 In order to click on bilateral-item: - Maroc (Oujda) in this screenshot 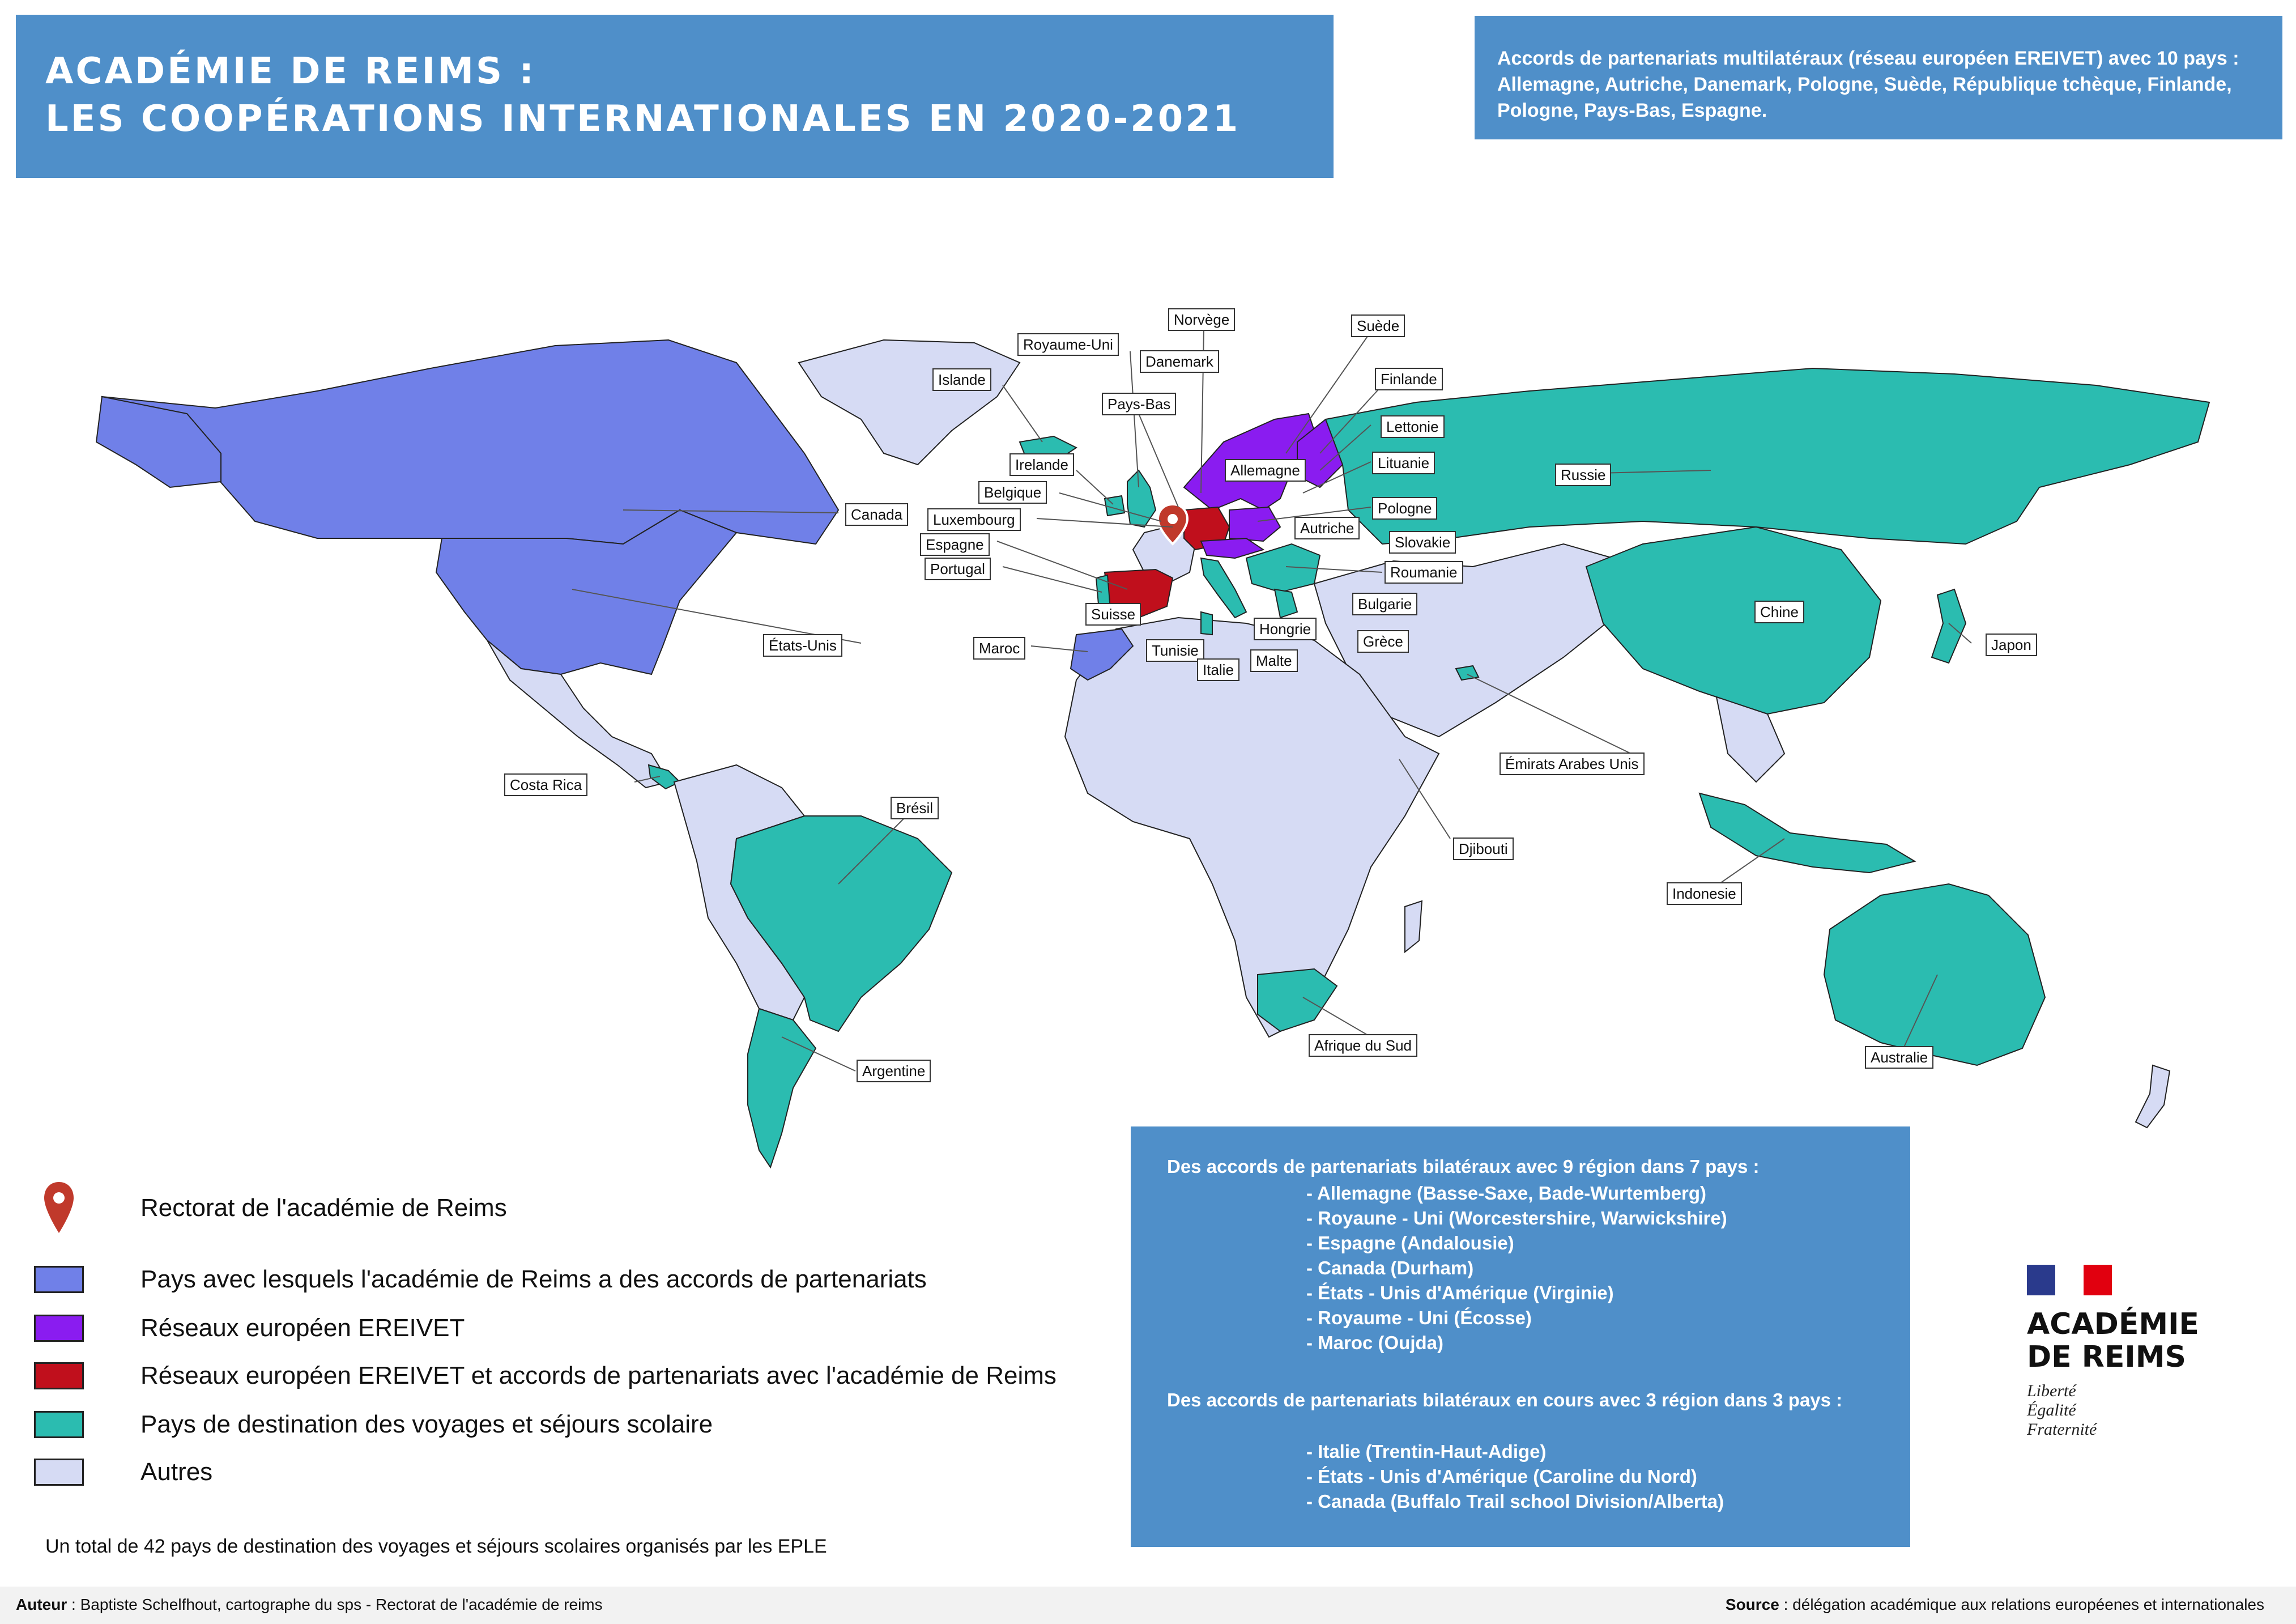, I will do `click(1375, 1342)`.